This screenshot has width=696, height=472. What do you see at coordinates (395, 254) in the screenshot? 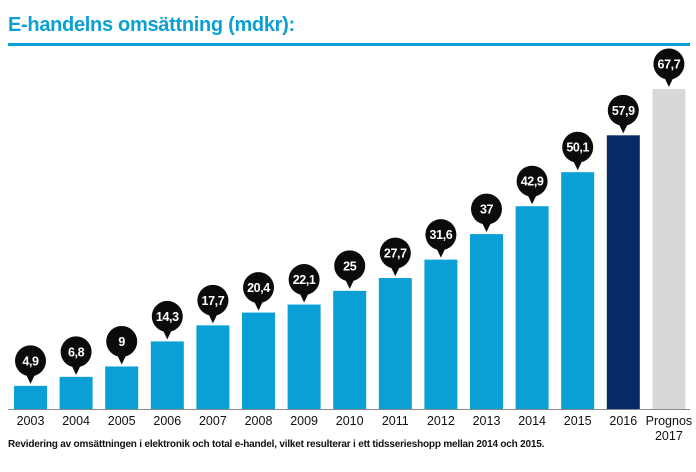
I see `data-label: 27,7` at bounding box center [395, 254].